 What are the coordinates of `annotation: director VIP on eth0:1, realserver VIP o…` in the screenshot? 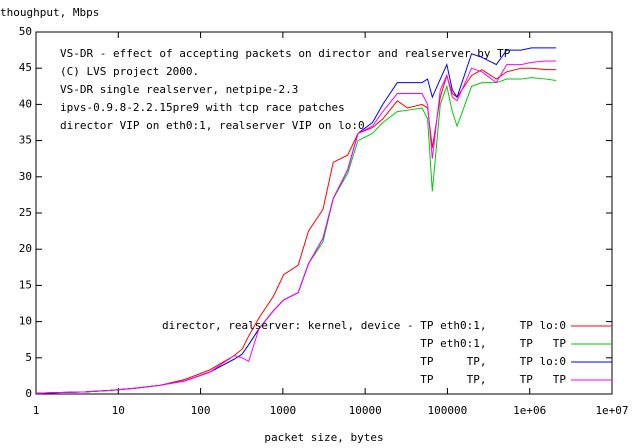 It's located at (212, 125).